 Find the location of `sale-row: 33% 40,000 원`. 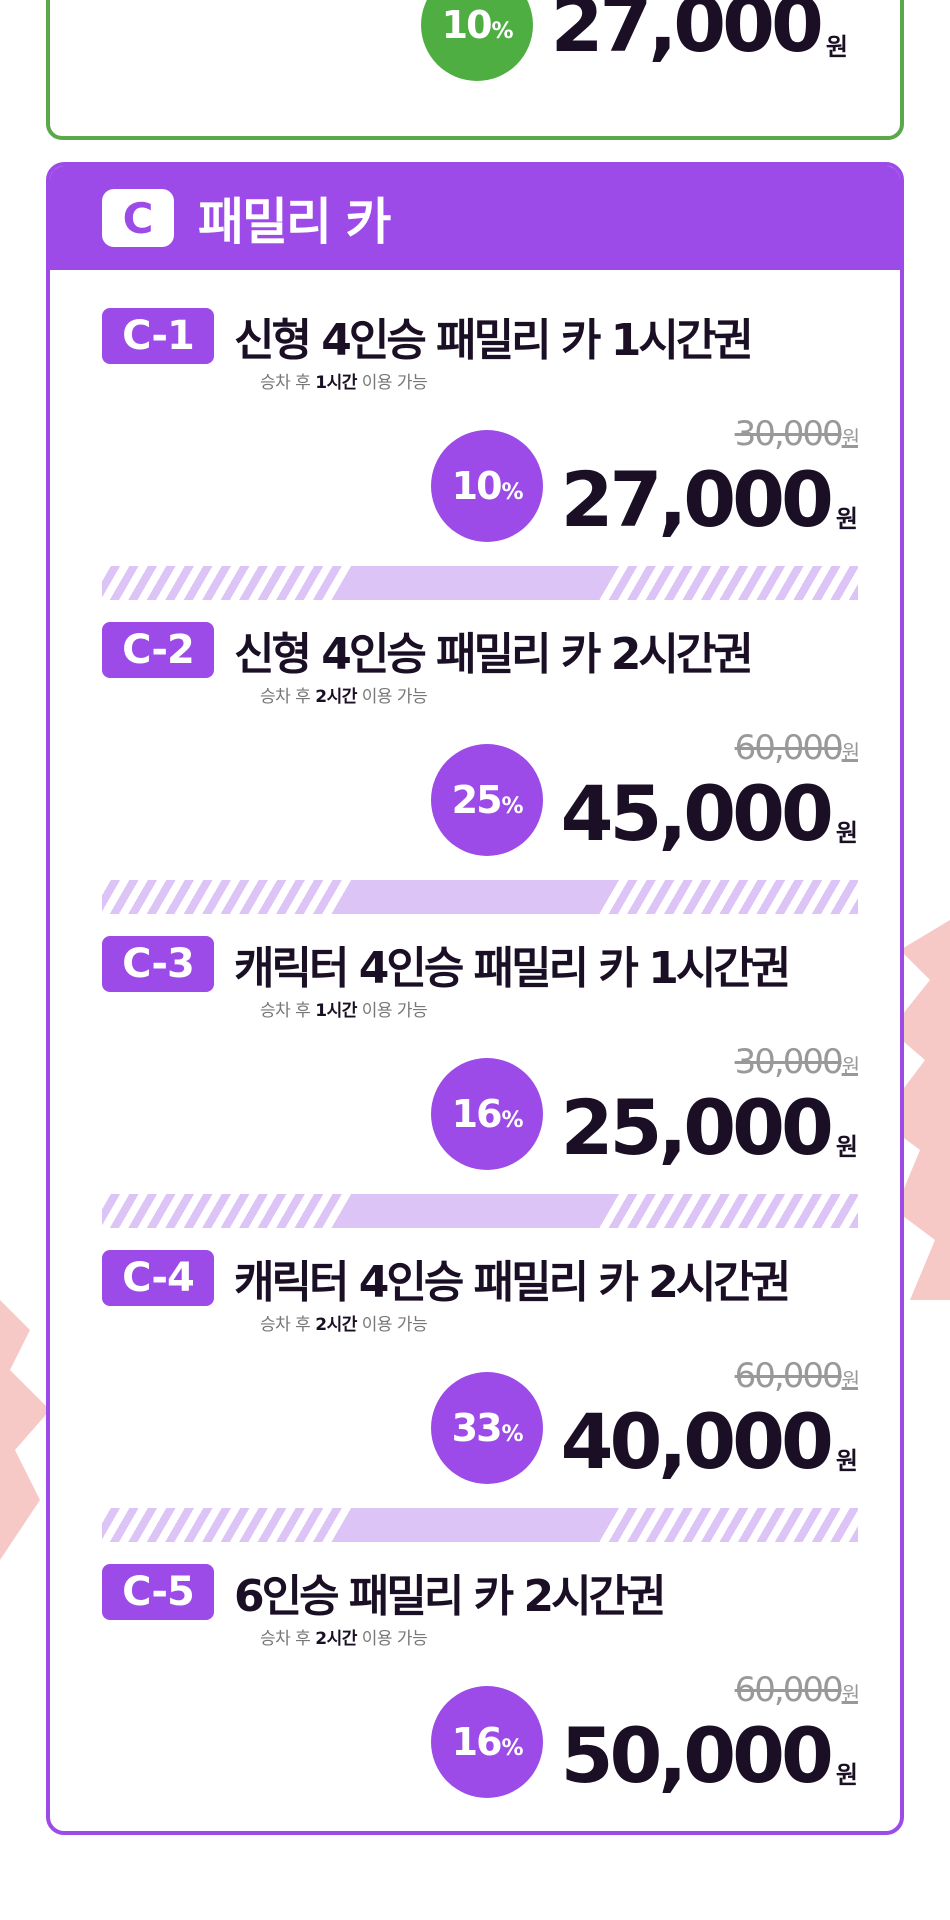

sale-row: 33% 40,000 원 is located at coordinates (644, 1428).